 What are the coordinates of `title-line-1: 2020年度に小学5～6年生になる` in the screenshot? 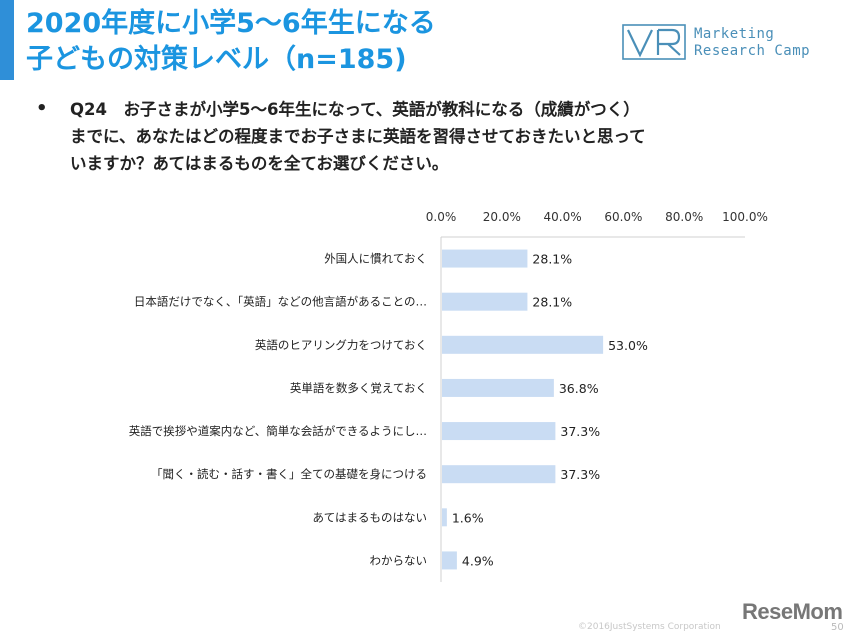 It's located at (231, 23).